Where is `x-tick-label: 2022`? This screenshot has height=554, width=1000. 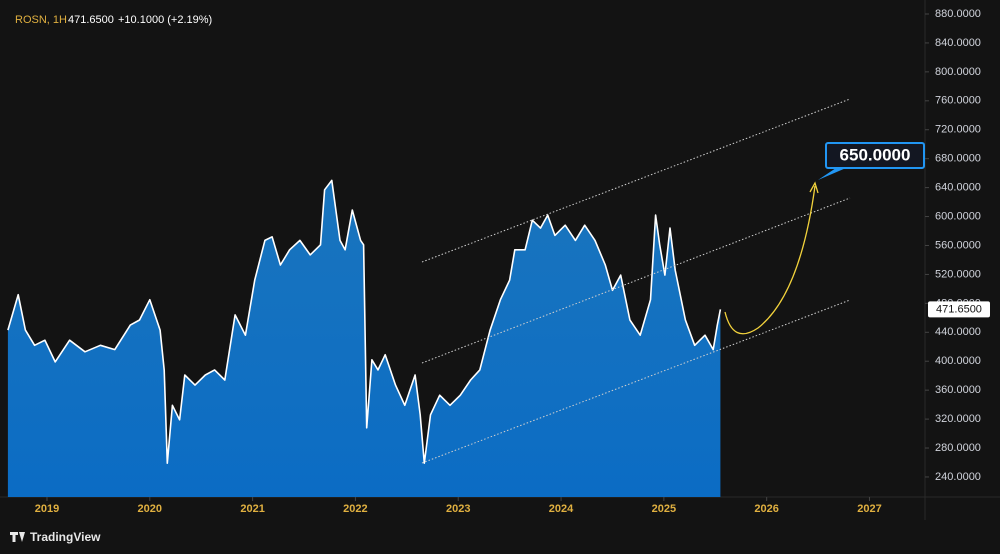 x-tick-label: 2022 is located at coordinates (355, 509).